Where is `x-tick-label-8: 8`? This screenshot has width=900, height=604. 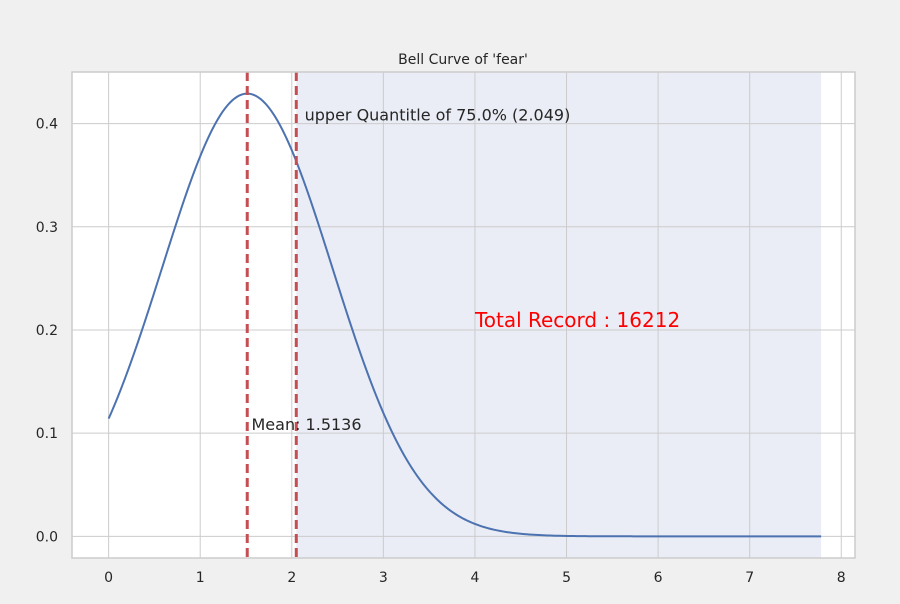
x-tick-label-8: 8 is located at coordinates (841, 578).